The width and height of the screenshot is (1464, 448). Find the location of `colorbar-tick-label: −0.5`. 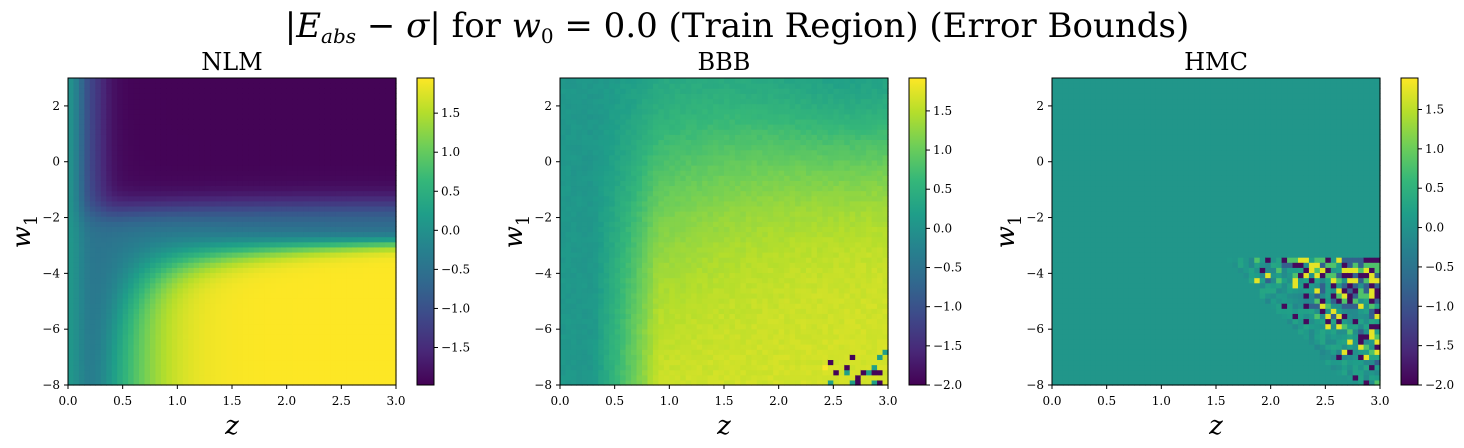

colorbar-tick-label: −0.5 is located at coordinates (455, 269).